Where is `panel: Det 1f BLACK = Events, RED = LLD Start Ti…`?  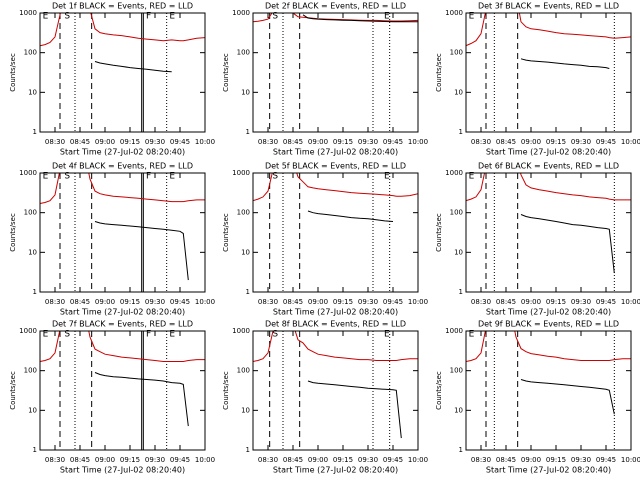
panel: Det 1f BLACK = Events, RED = LLD Start Ti… is located at coordinates (112, 79).